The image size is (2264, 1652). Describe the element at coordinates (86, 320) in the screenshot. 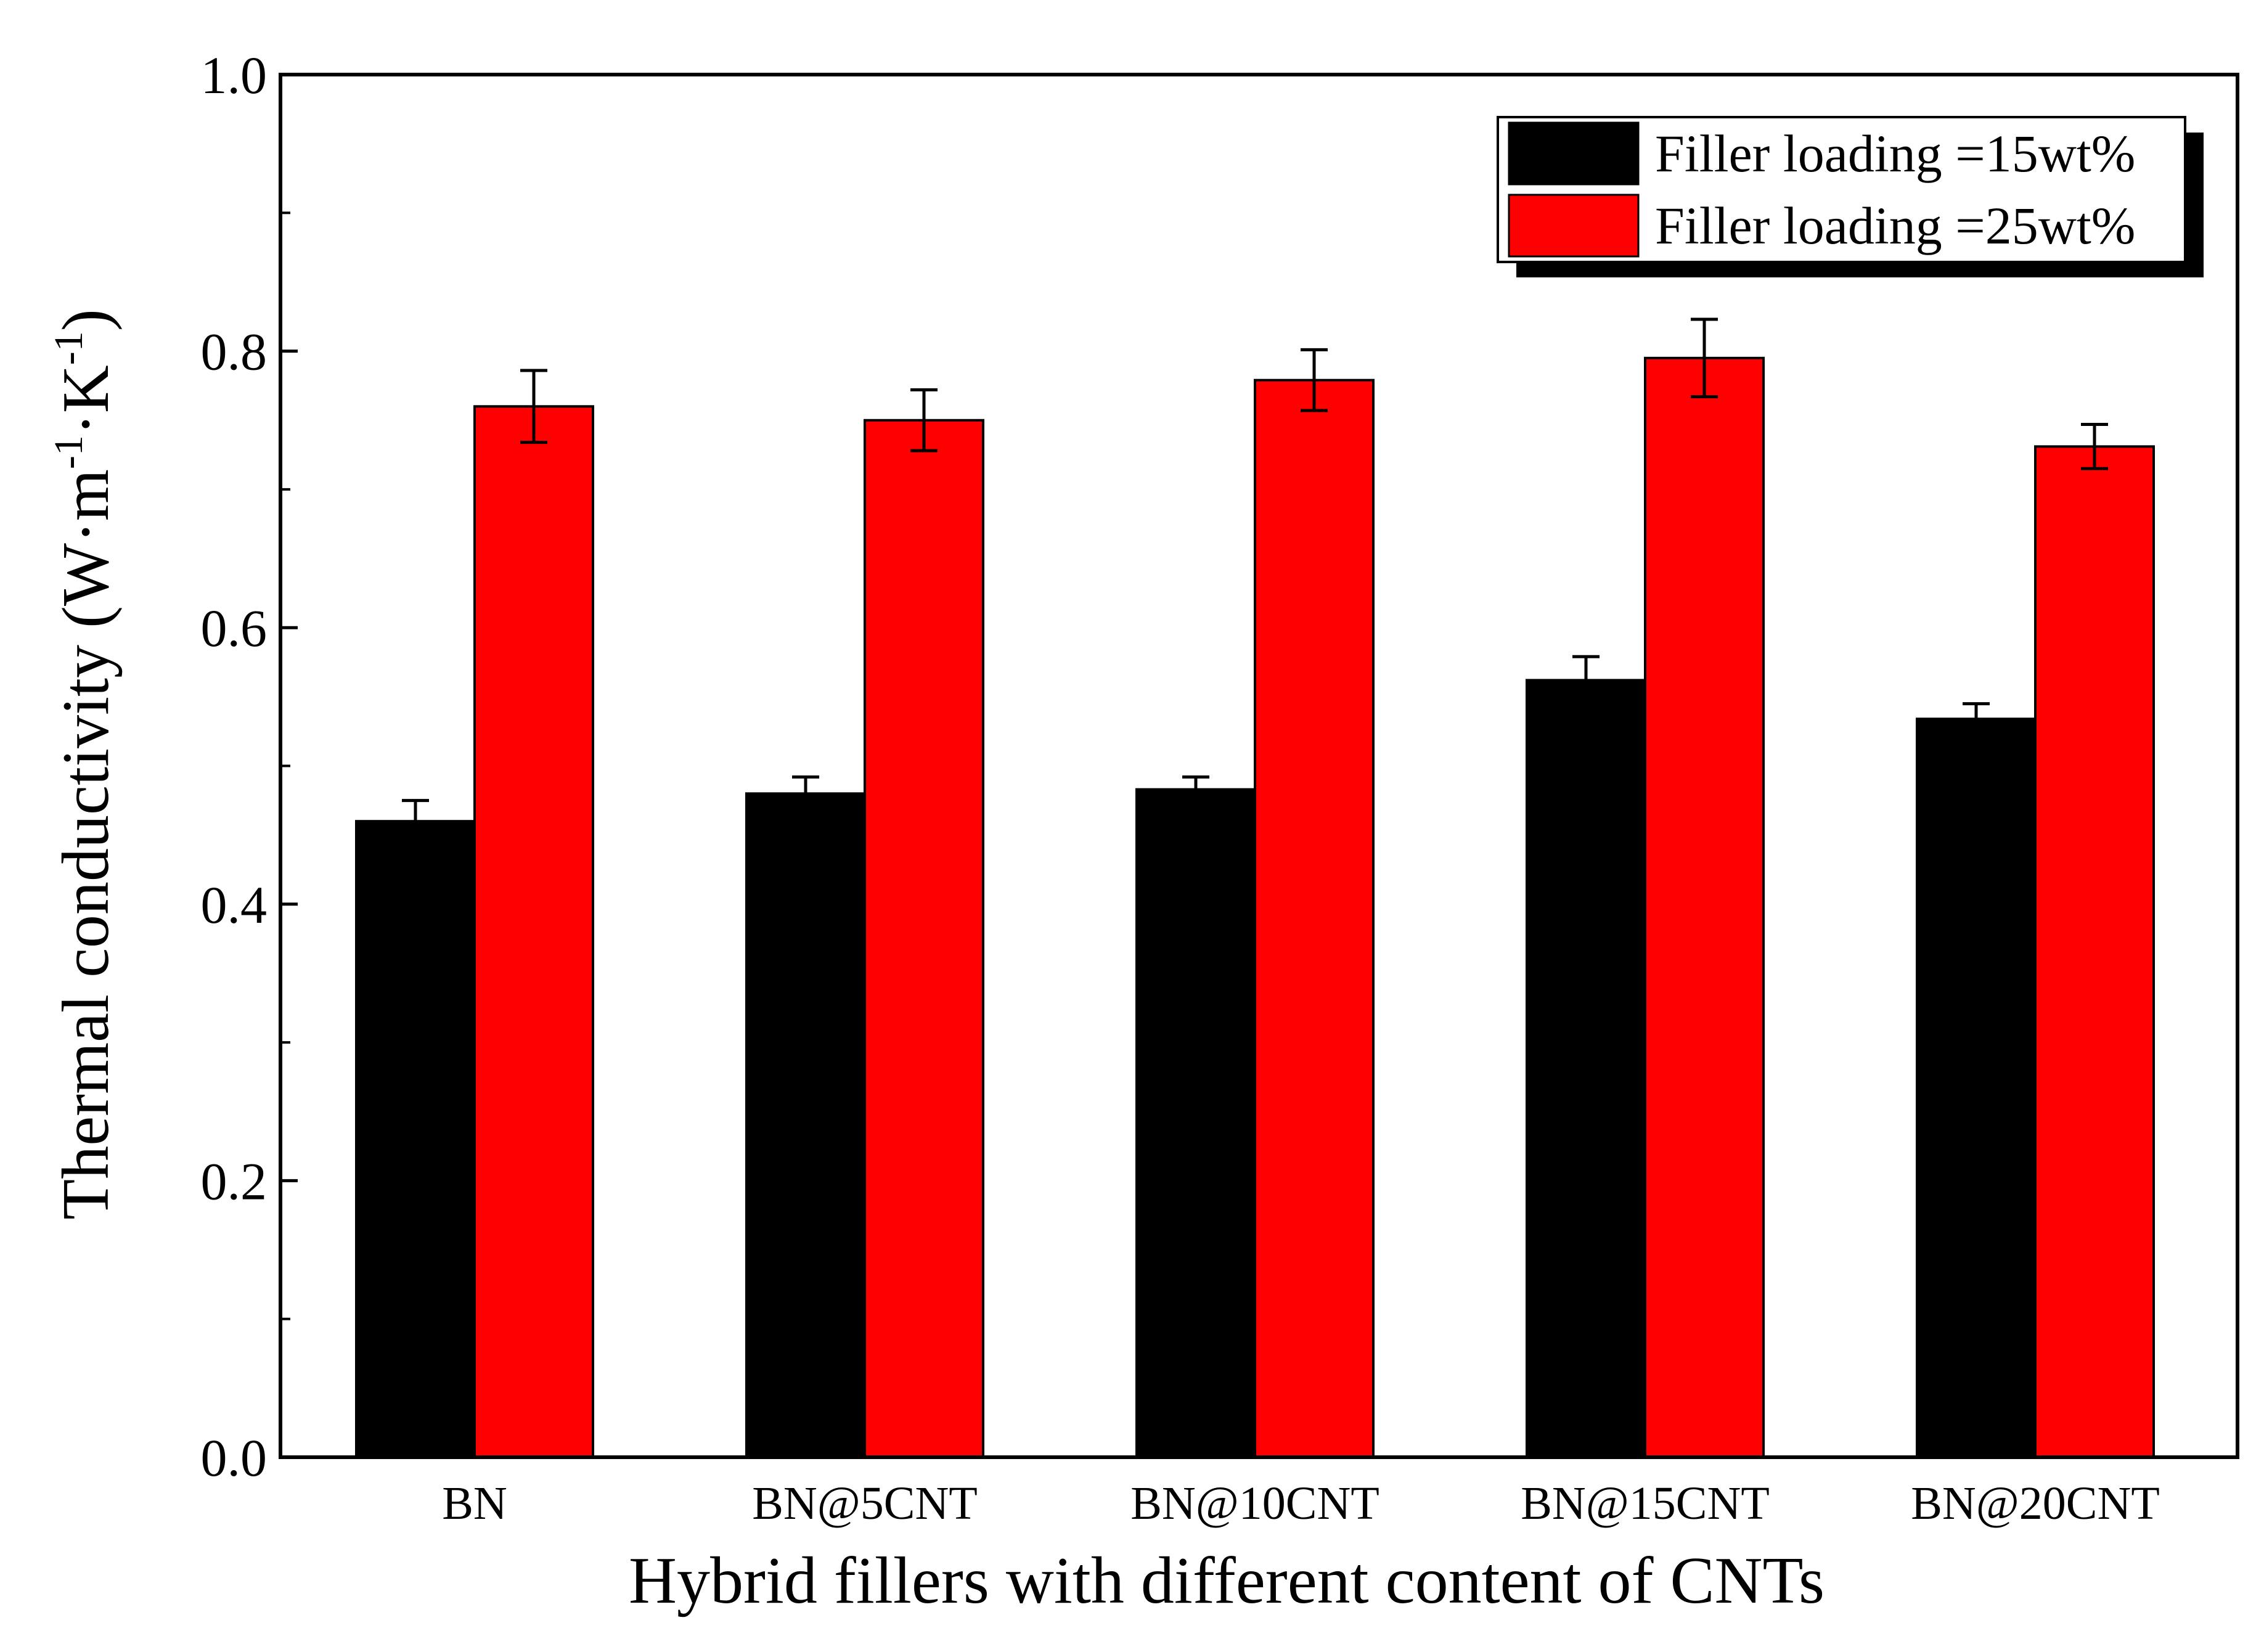

I see `y-axis-title-end: )` at that location.